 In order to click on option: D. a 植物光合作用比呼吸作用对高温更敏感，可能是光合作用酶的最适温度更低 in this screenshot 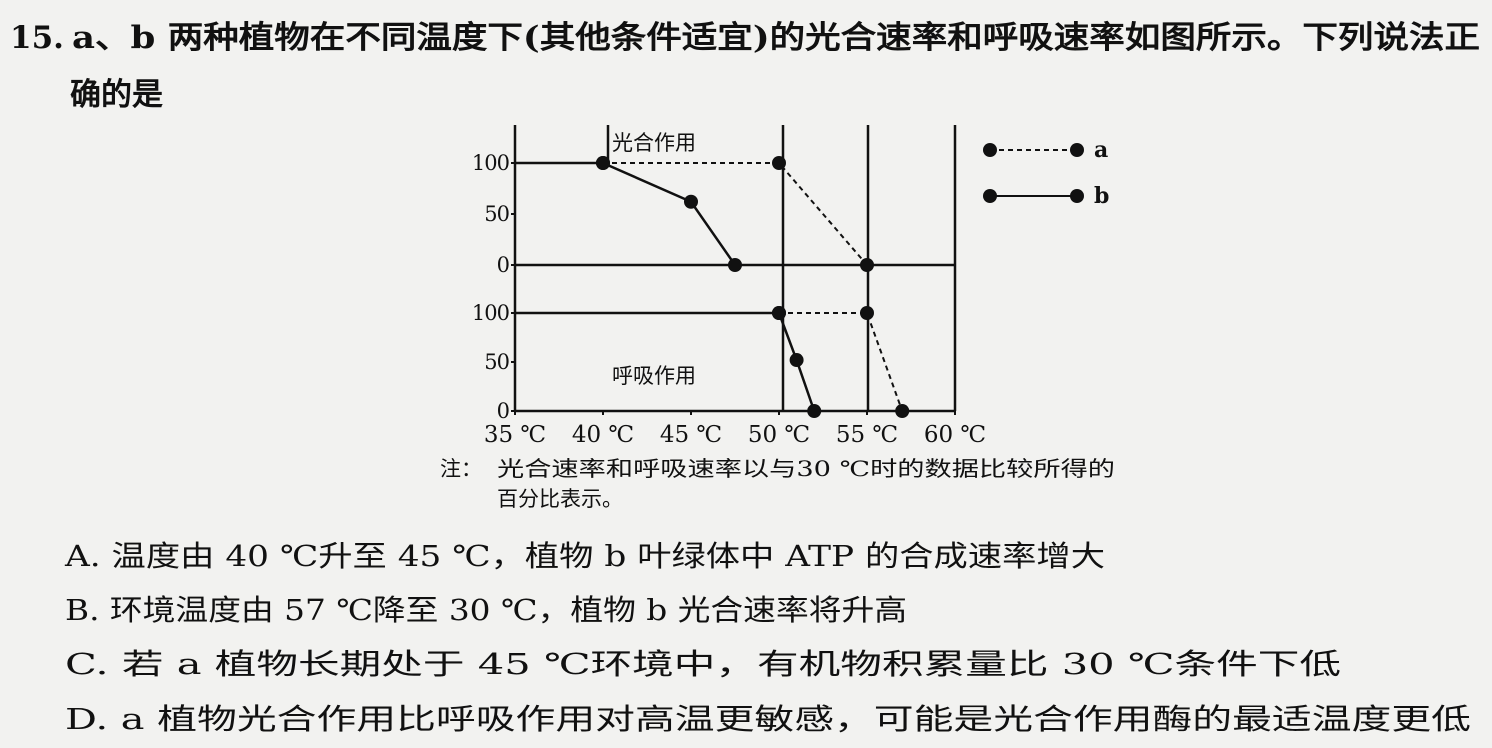, I will do `click(768, 719)`.